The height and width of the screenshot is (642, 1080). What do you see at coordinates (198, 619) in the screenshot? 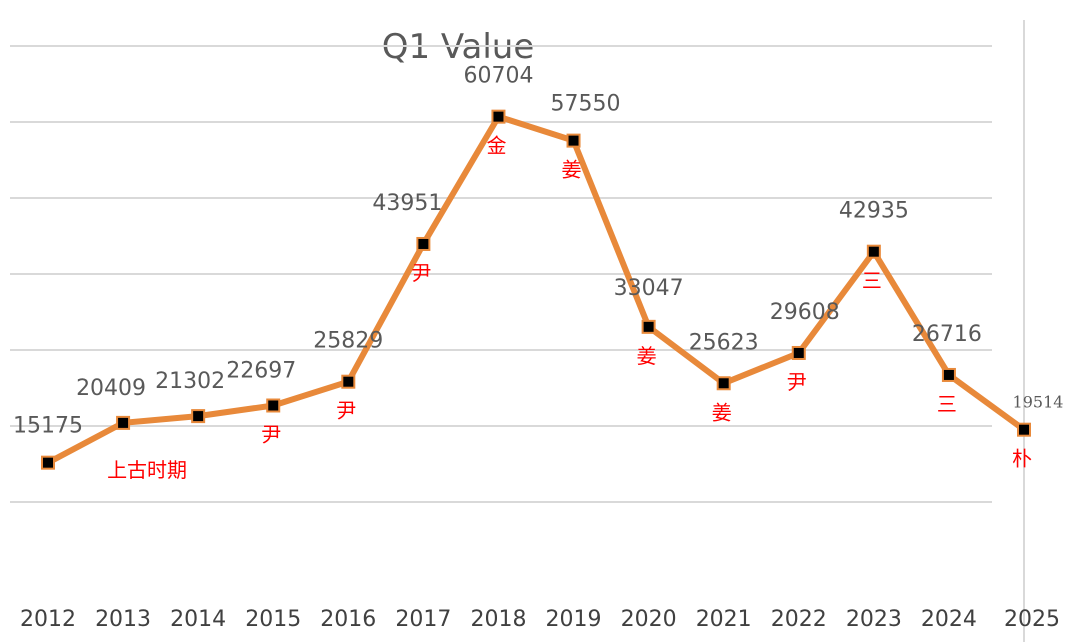
I see `x-tick-label: 2014` at bounding box center [198, 619].